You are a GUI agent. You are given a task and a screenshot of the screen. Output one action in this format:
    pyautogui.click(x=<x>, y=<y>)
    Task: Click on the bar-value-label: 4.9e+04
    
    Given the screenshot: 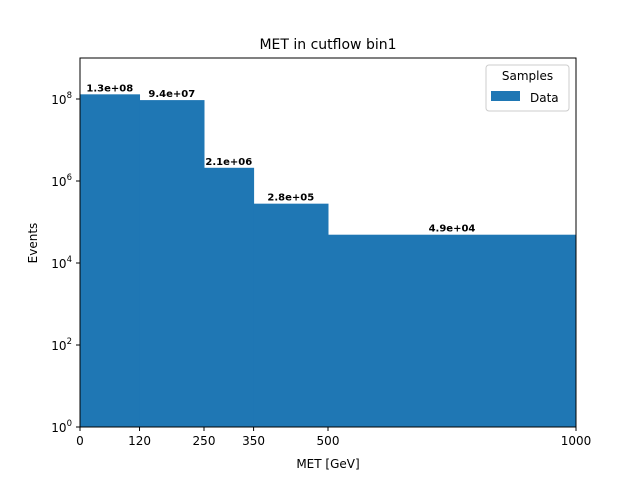 What is the action you would take?
    pyautogui.click(x=452, y=229)
    